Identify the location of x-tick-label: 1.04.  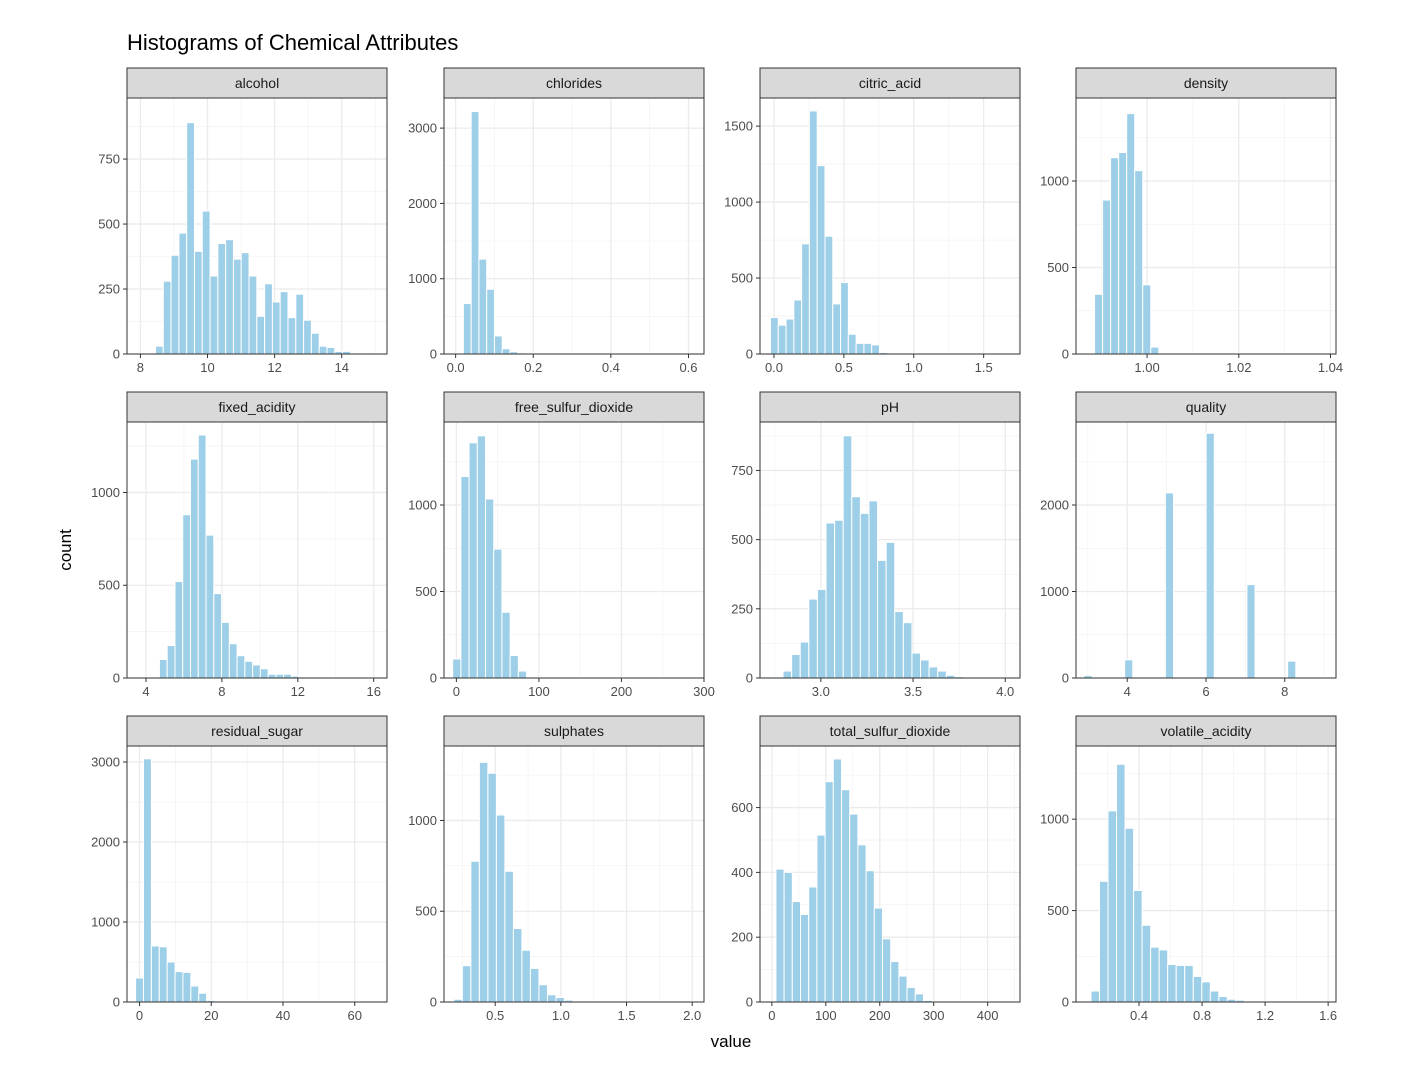
(1330, 367).